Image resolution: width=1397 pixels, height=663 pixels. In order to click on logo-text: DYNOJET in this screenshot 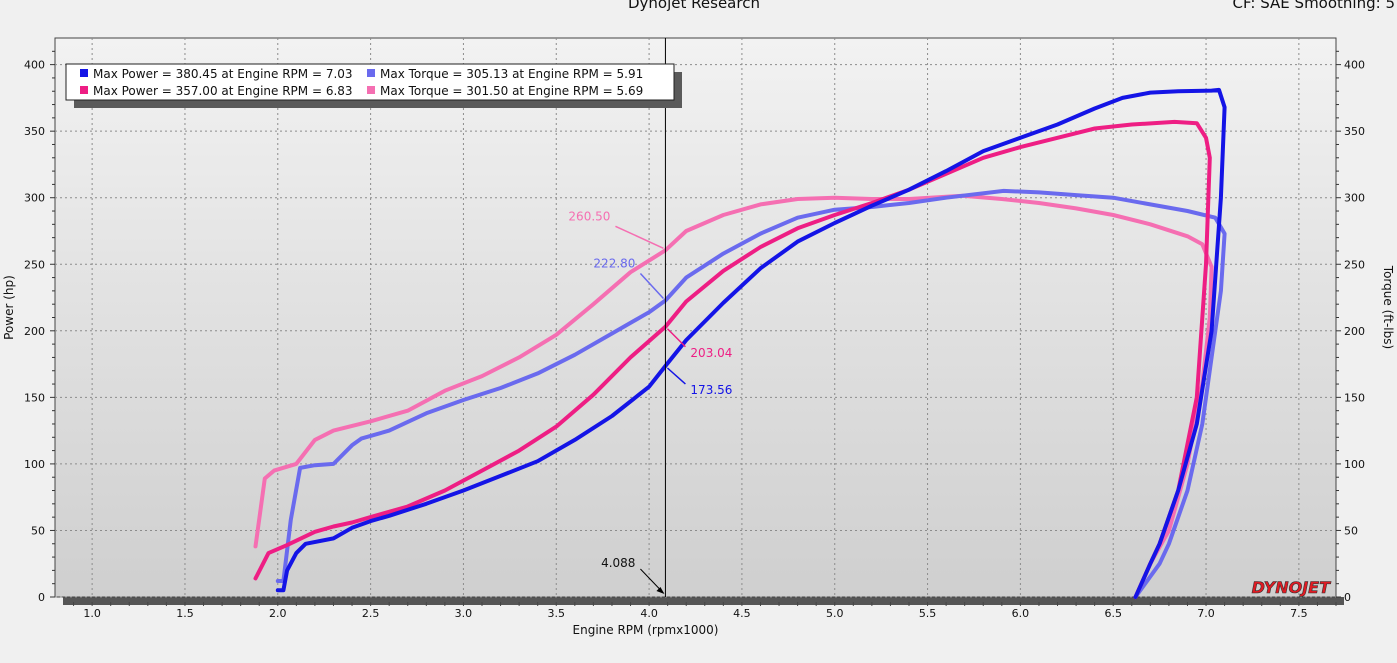, I will do `click(1292, 587)`.